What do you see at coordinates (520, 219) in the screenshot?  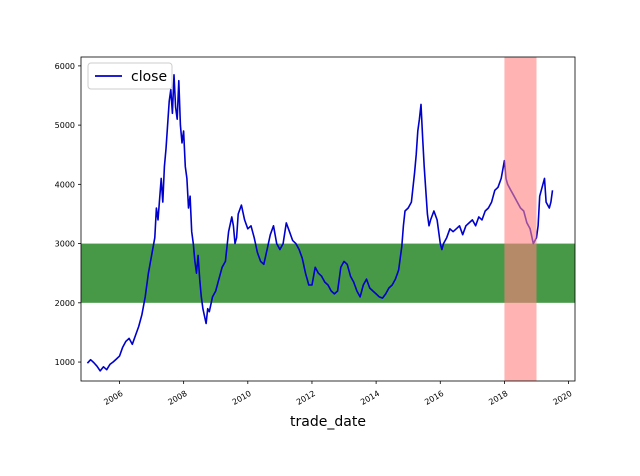 I see `vertical-band` at bounding box center [520, 219].